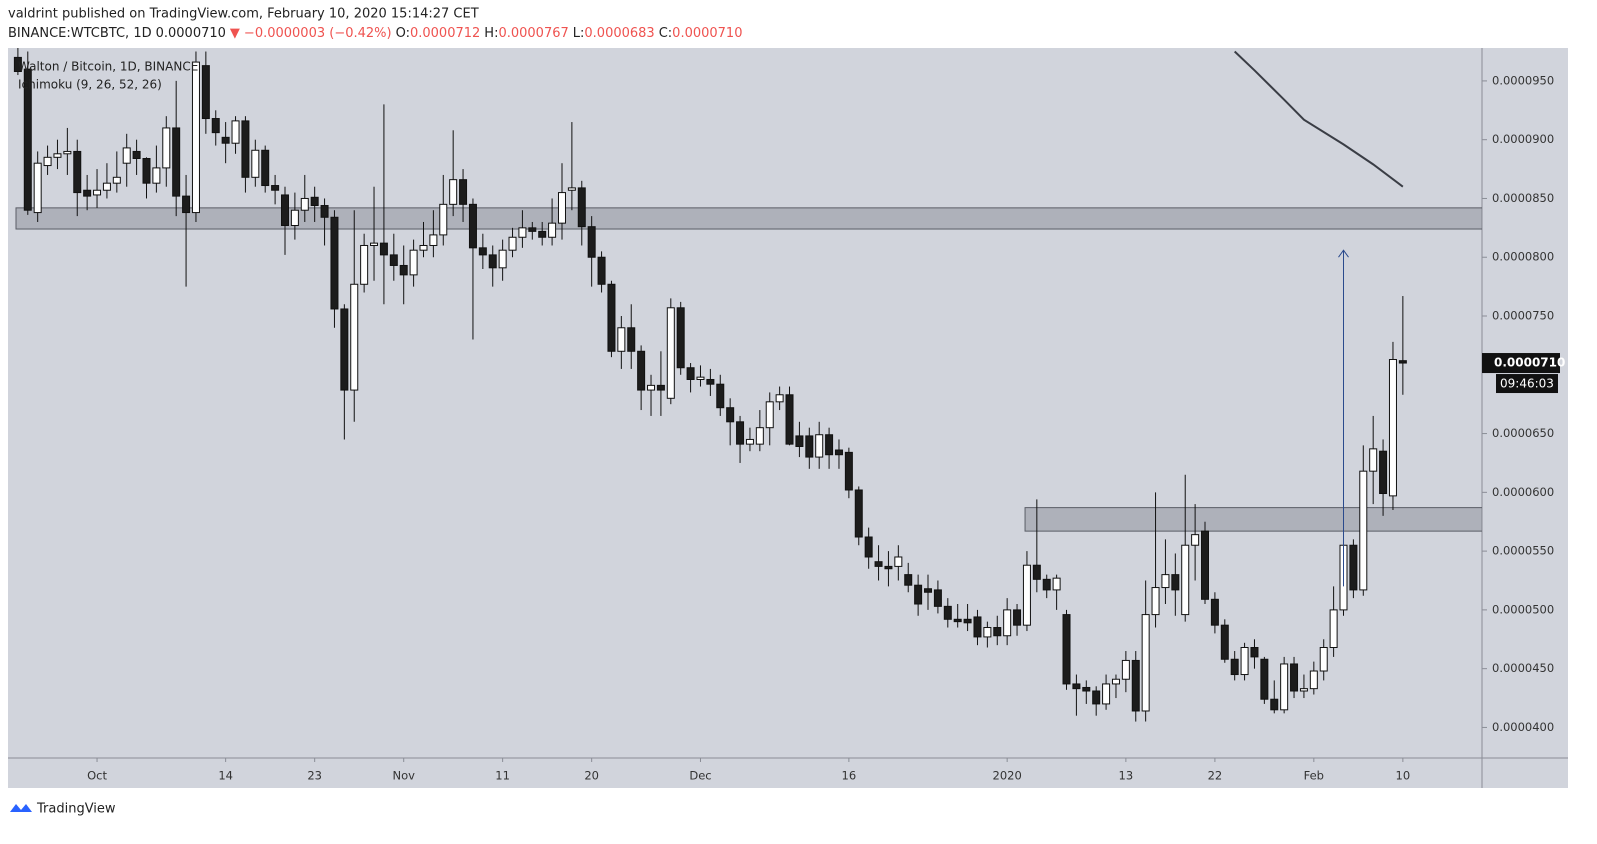 Image resolution: width=1597 pixels, height=844 pixels. I want to click on ohlc-value: 0.0000767, so click(533, 33).